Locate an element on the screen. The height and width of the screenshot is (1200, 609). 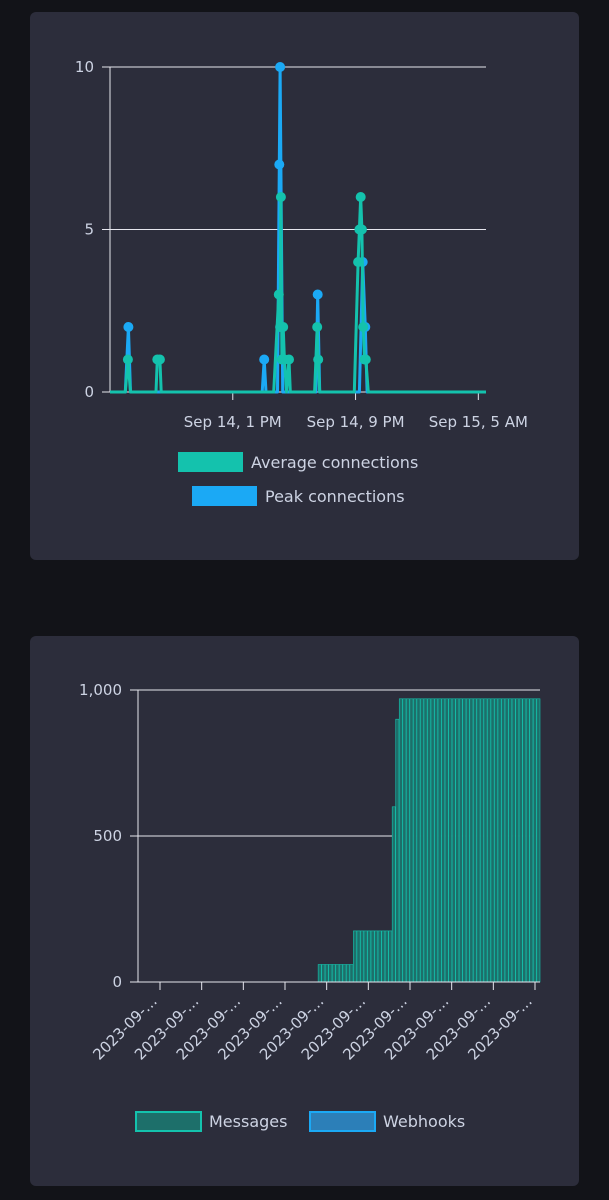
legend-label: Webhooks is located at coordinates (424, 1121).